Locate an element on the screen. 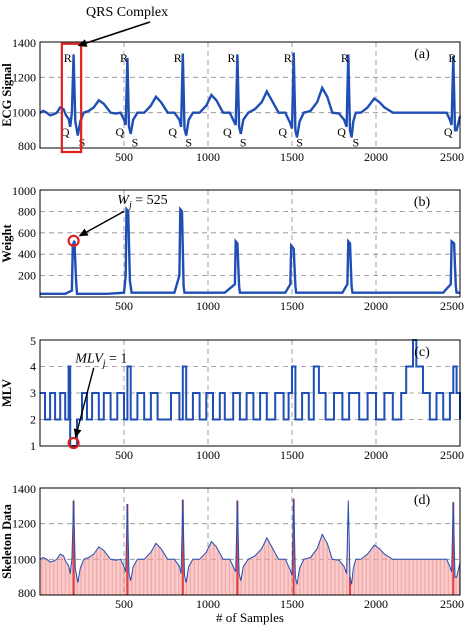 This screenshot has width=474, height=628. skeleton-panel-tag: (d) is located at coordinates (422, 500).